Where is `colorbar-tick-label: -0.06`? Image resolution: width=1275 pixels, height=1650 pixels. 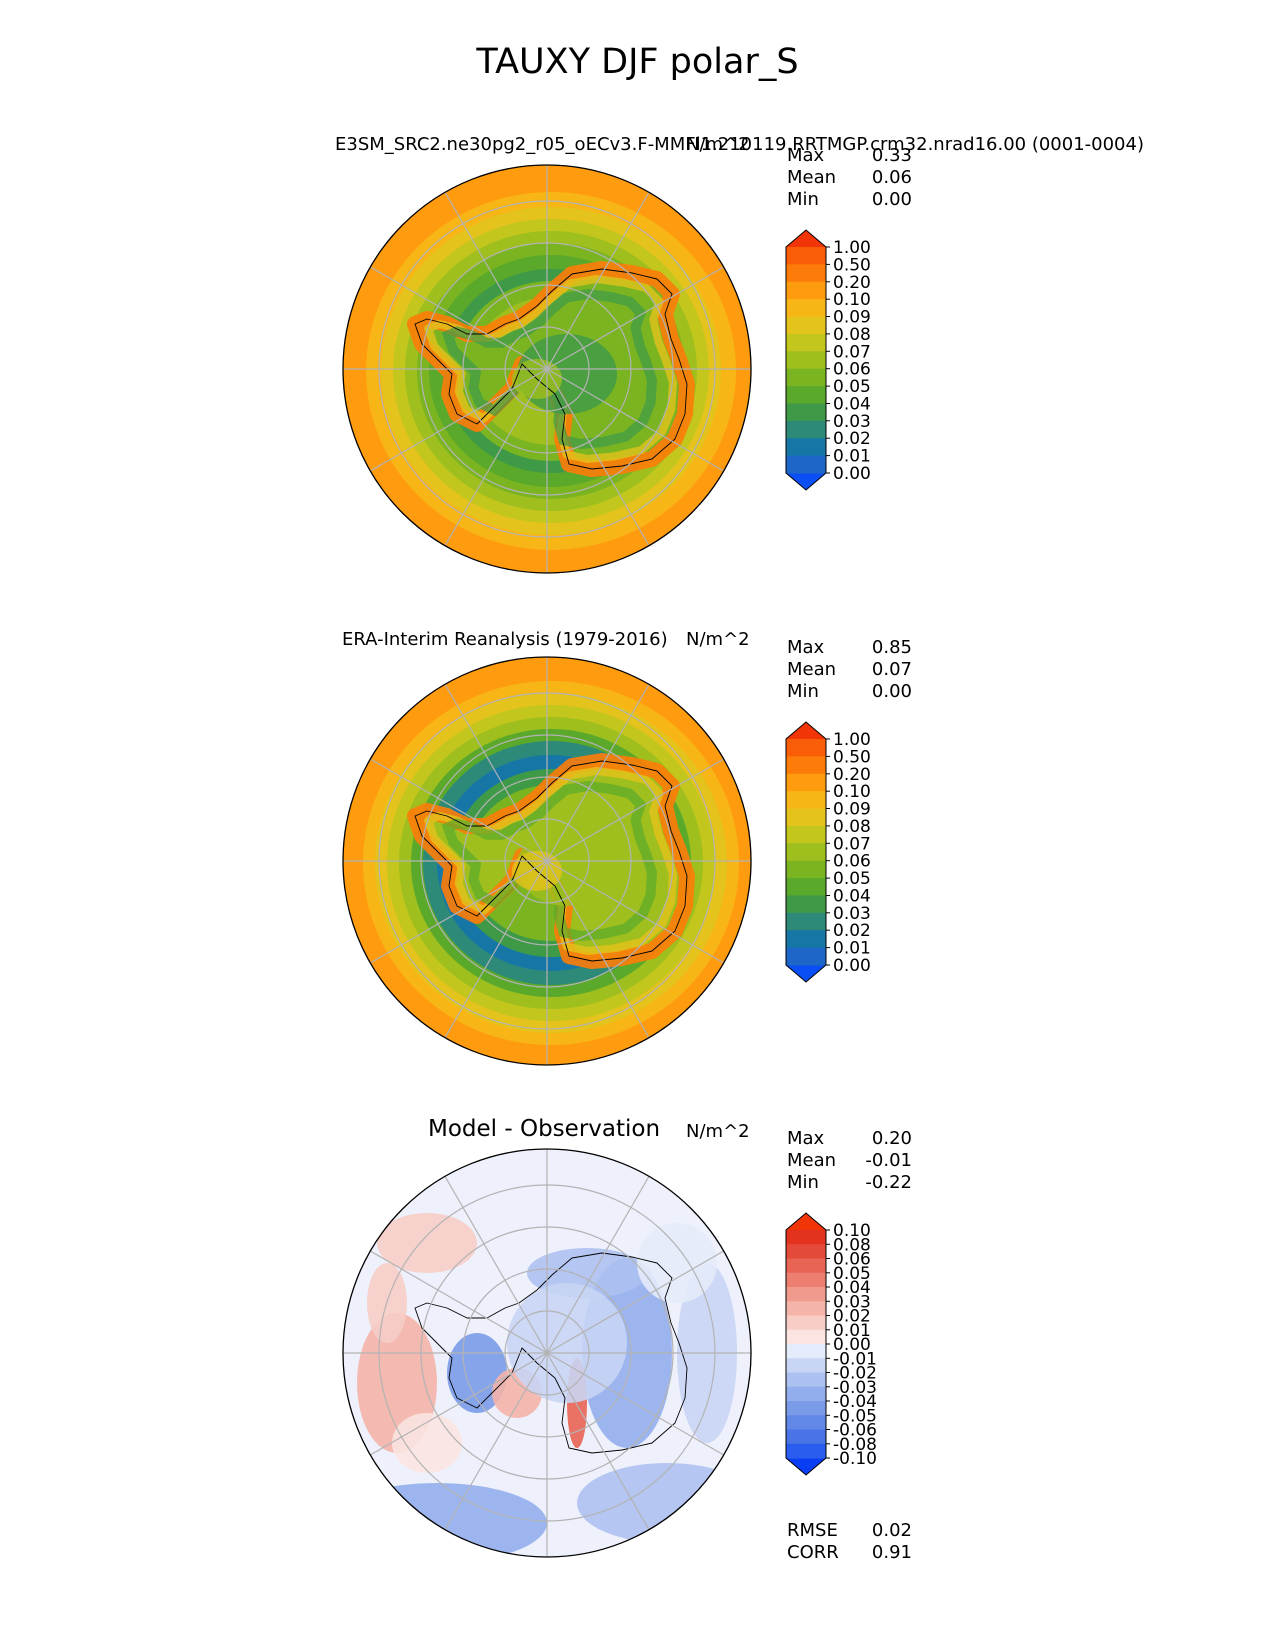 colorbar-tick-label: -0.06 is located at coordinates (855, 1431).